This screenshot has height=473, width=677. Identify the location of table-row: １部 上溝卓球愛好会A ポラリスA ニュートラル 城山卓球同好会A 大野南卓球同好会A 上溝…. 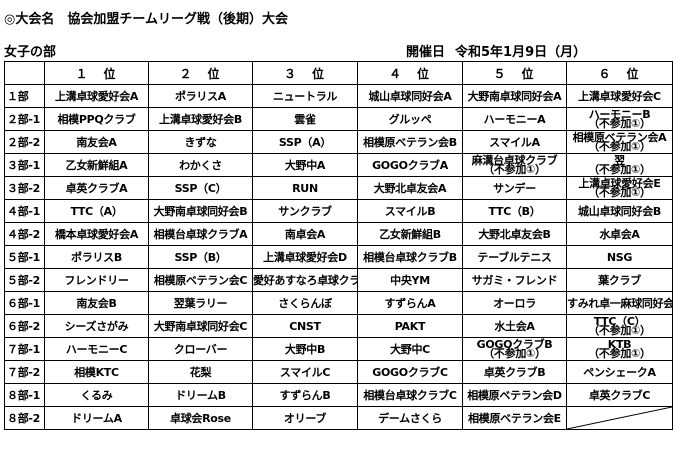
(338, 96).